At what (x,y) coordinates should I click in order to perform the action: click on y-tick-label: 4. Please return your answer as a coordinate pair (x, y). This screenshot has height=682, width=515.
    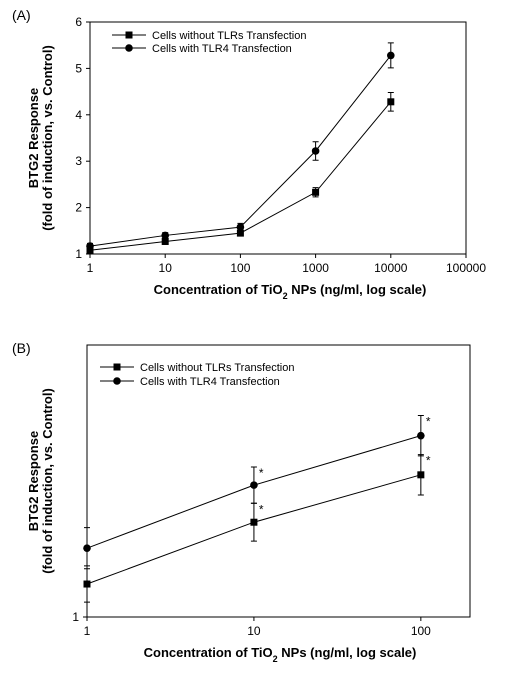
    Looking at the image, I should click on (78, 115).